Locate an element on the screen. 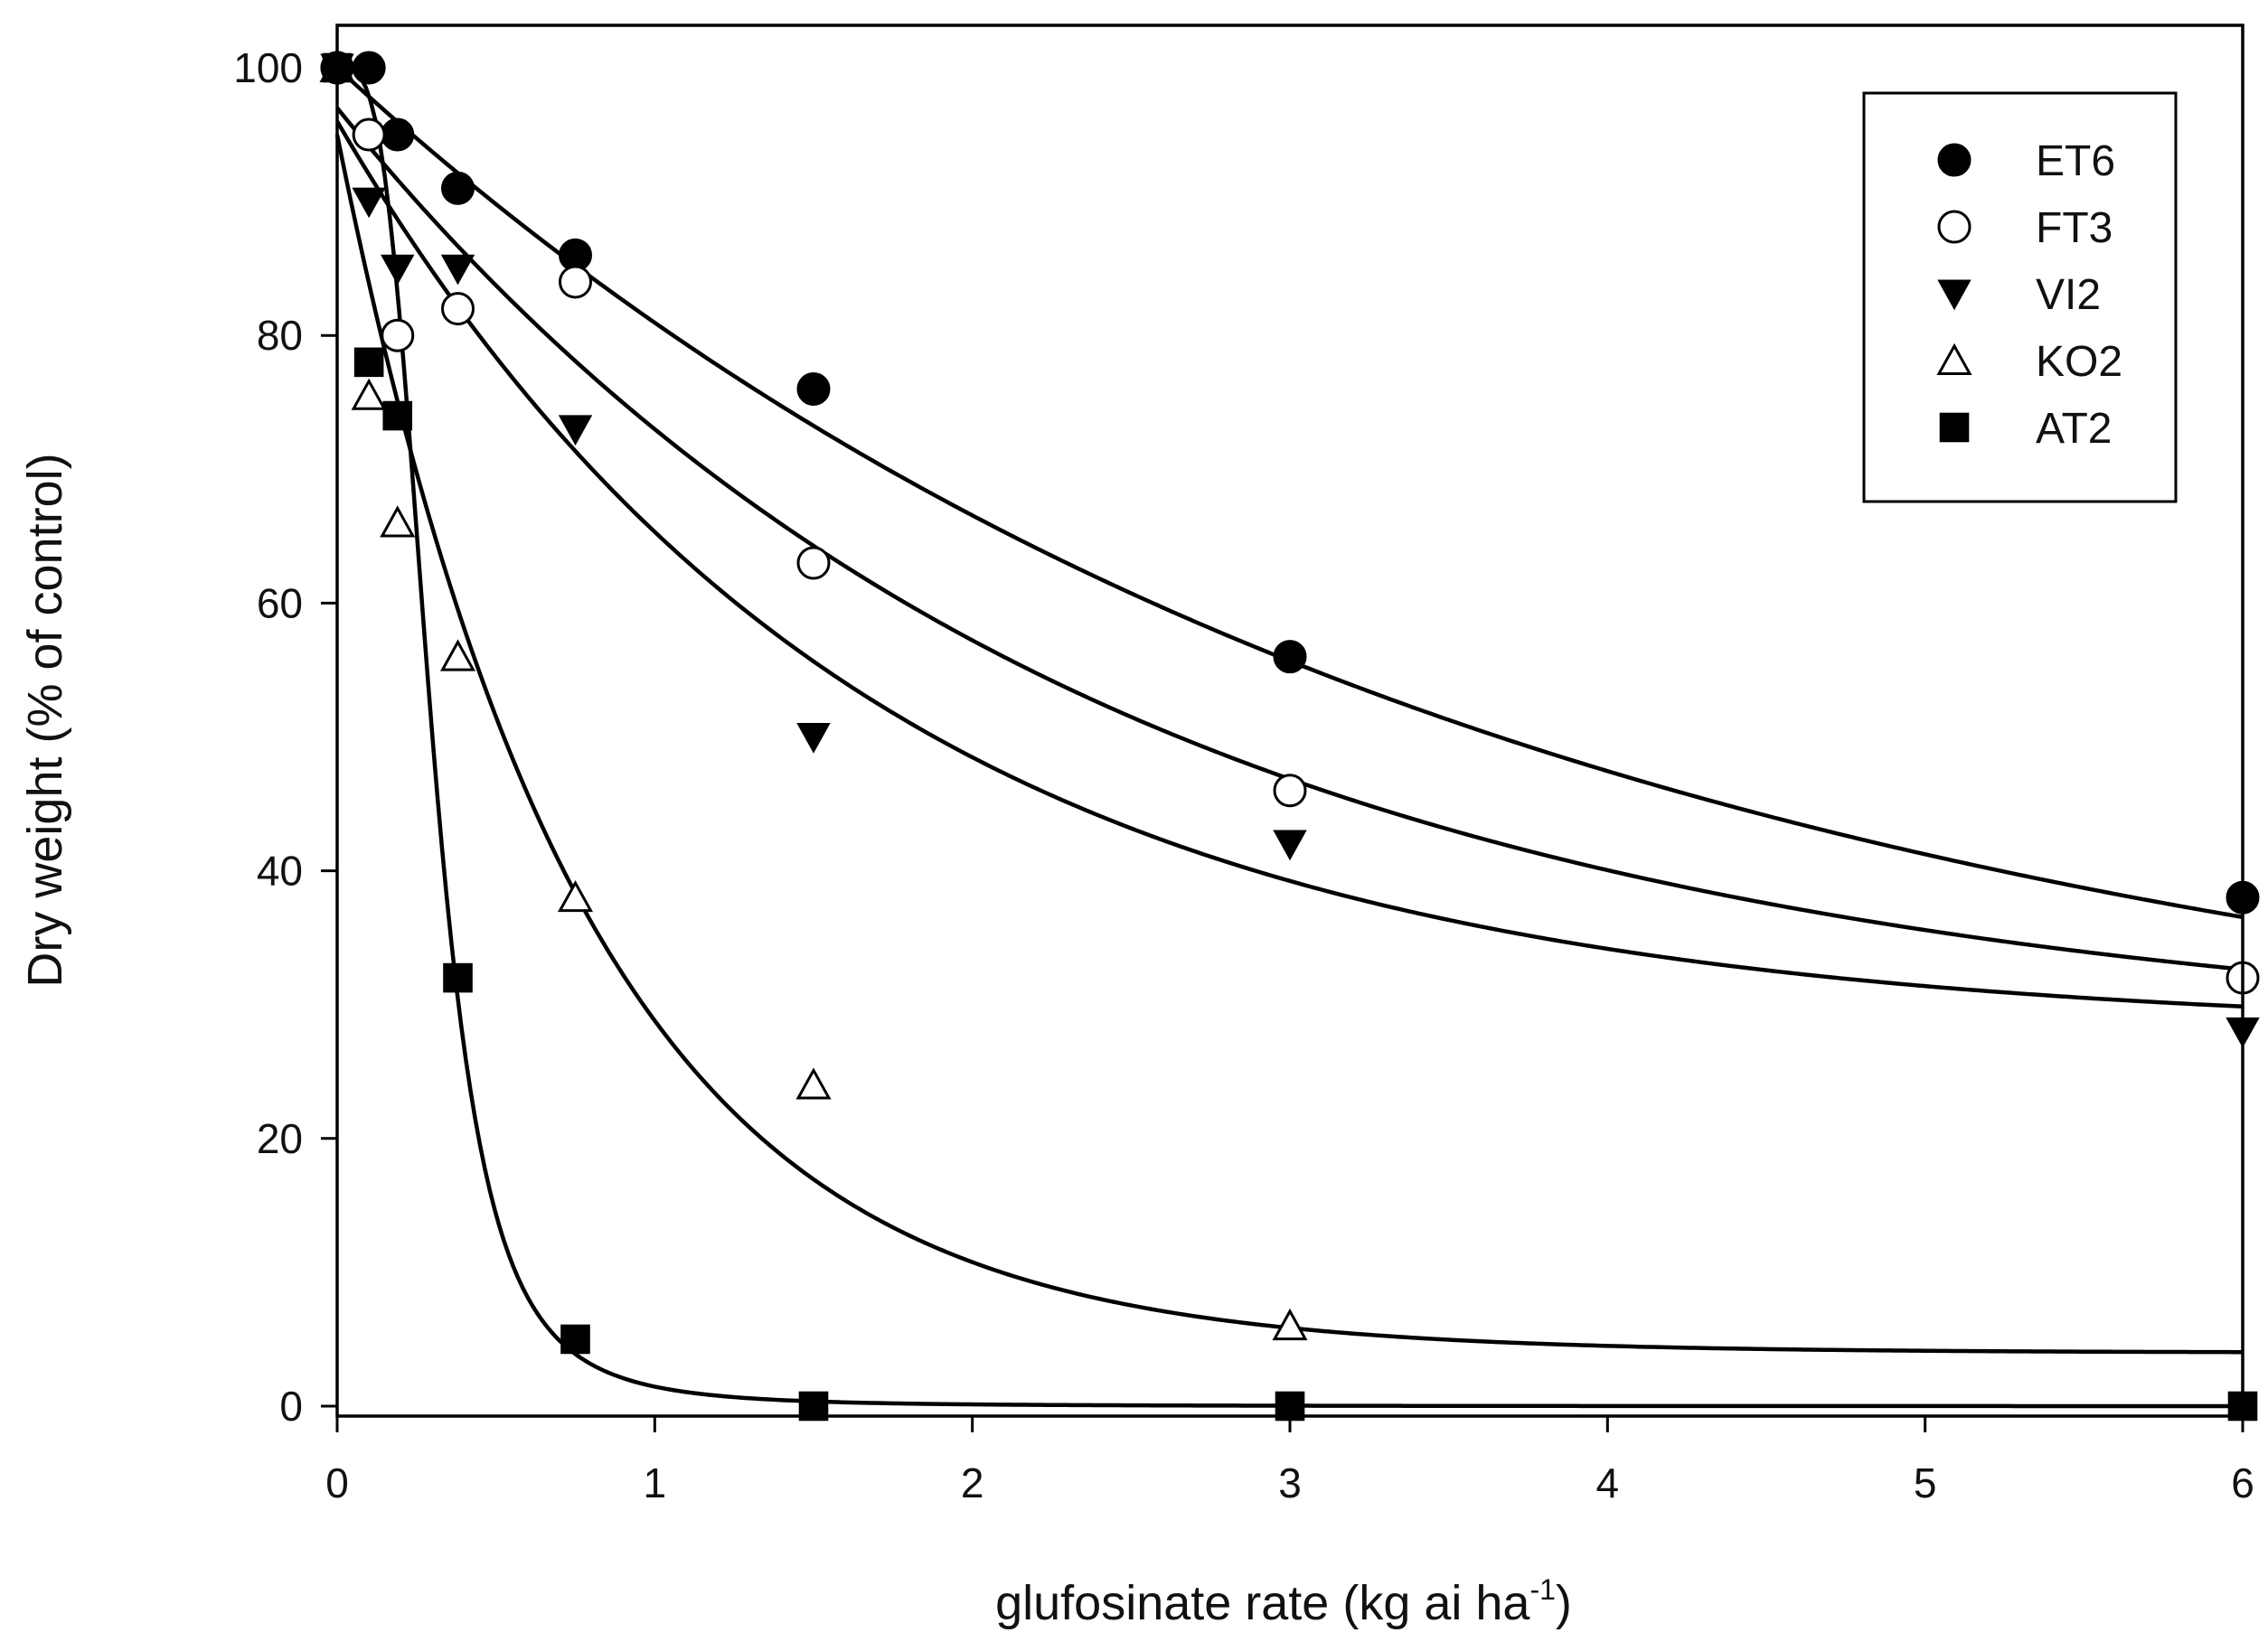 This screenshot has height=1642, width=2268. legend-item-ko2: KO2 is located at coordinates (2029, 362).